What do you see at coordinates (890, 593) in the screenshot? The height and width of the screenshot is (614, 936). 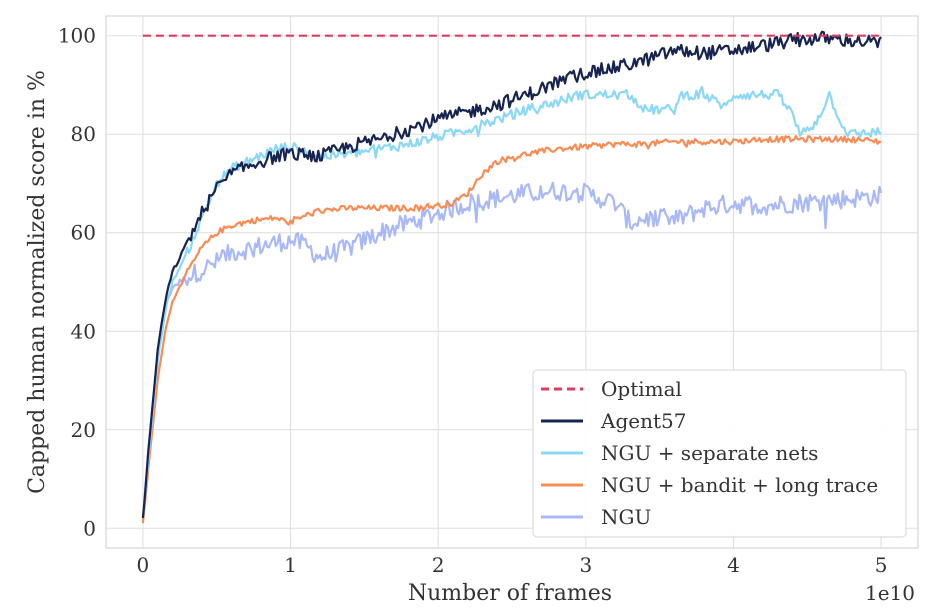 I see `x-multiplier-label: 1e10` at bounding box center [890, 593].